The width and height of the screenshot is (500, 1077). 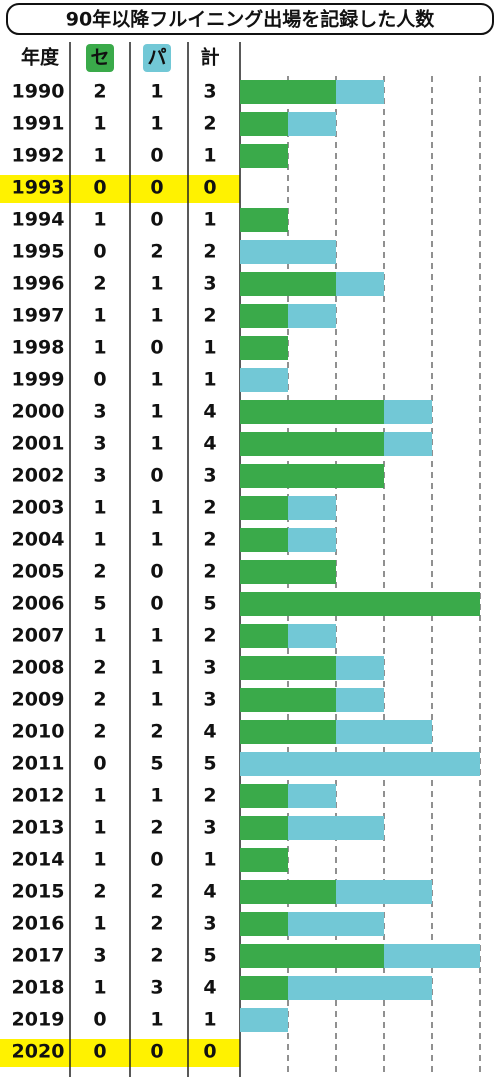 I want to click on series-header-box, so click(x=157, y=58).